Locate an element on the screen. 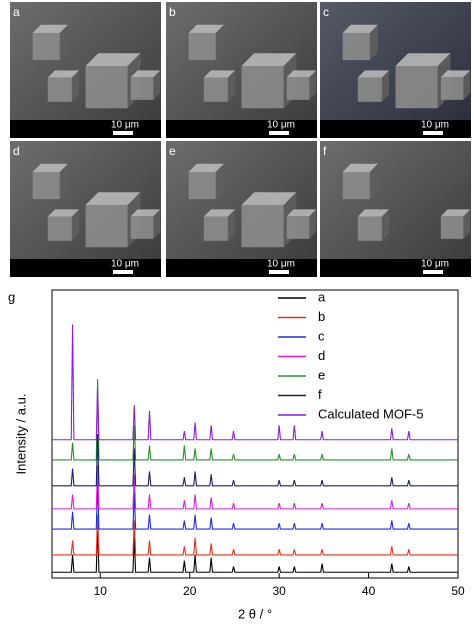 The image size is (474, 639). sem-image: a 10 μm is located at coordinates (85, 70).